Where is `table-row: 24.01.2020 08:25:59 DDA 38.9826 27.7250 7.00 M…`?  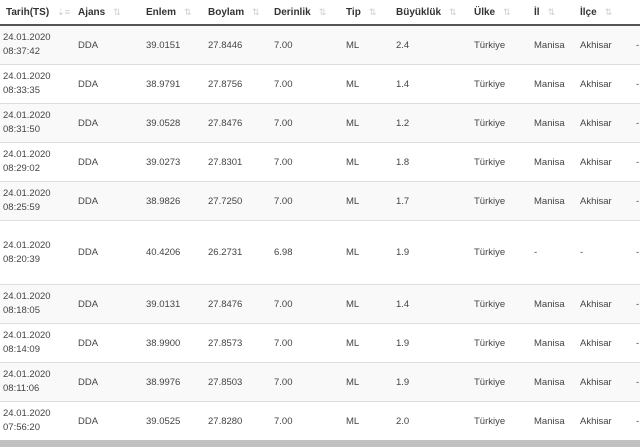
table-row: 24.01.2020 08:25:59 DDA 38.9826 27.7250 7.00 M… is located at coordinates (320, 201).